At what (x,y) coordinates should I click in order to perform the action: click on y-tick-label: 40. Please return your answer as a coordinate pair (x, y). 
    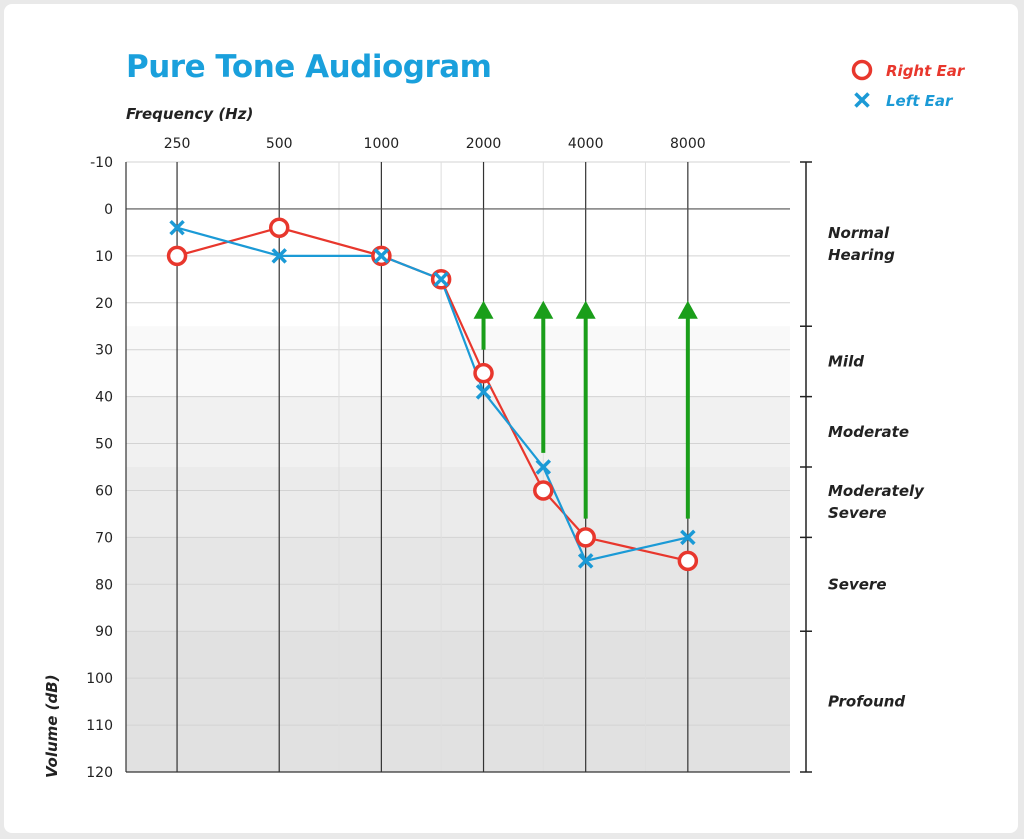
    Looking at the image, I should click on (104, 398).